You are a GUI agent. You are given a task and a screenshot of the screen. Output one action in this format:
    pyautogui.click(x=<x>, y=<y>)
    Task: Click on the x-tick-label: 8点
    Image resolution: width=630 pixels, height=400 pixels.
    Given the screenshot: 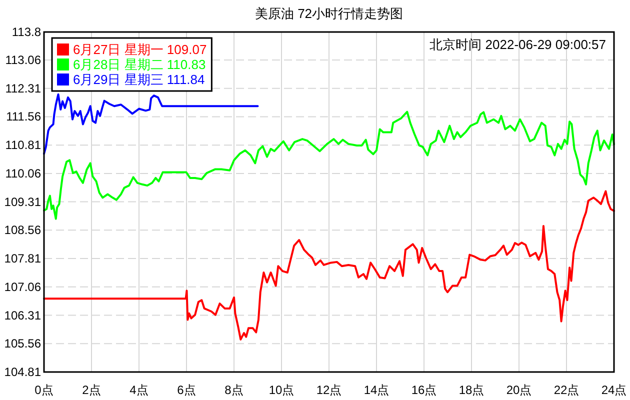 What is the action you would take?
    pyautogui.click(x=234, y=390)
    